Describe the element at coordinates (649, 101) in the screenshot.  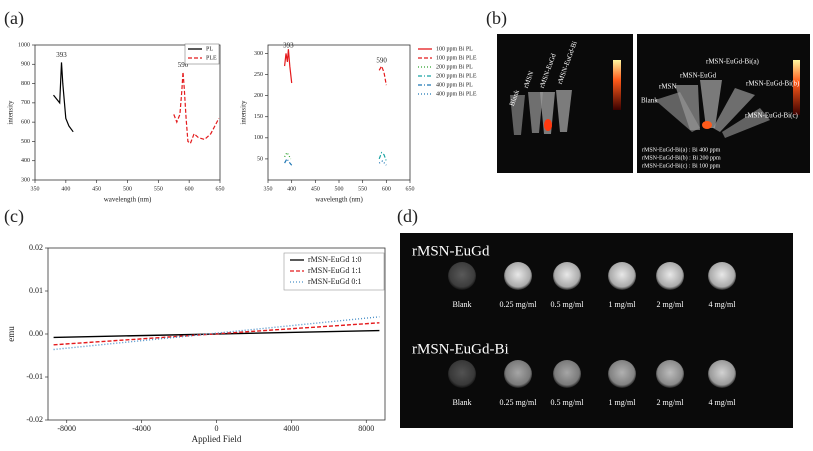
I see `tube-label: Blank` at that location.